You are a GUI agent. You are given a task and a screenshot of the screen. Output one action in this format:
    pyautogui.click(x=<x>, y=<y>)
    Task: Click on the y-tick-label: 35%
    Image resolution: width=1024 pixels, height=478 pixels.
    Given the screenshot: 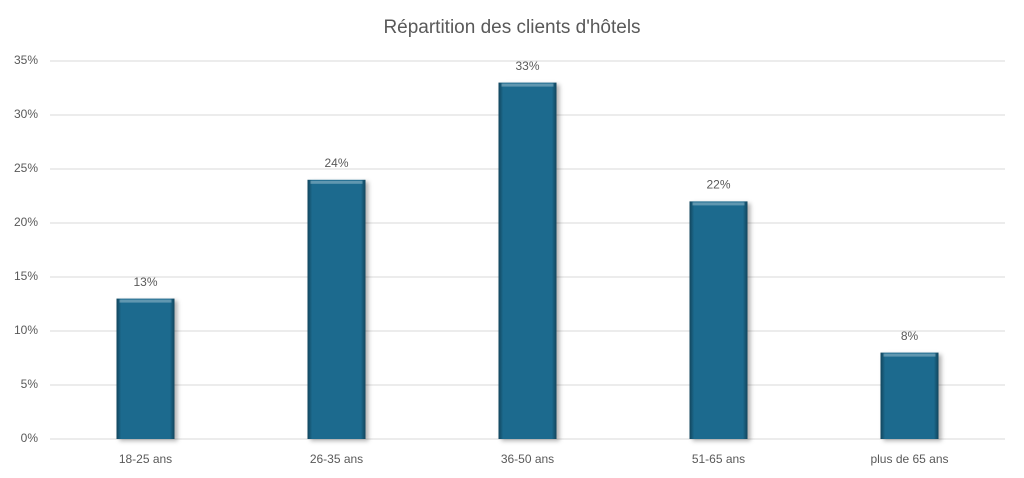 What is the action you would take?
    pyautogui.click(x=26, y=60)
    